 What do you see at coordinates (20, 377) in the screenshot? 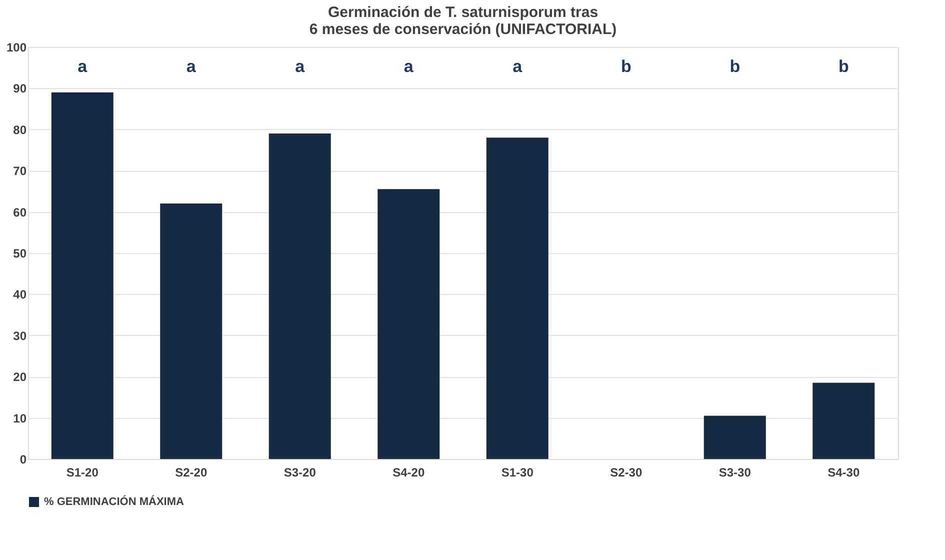
I see `y-tick-label: 20` at bounding box center [20, 377].